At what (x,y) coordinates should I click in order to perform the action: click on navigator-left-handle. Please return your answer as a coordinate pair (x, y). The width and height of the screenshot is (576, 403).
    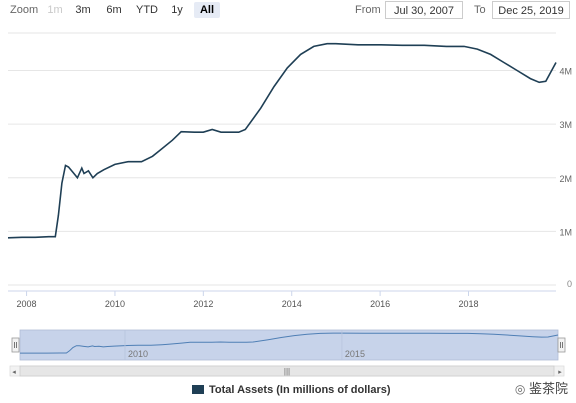
    Looking at the image, I should click on (15, 345).